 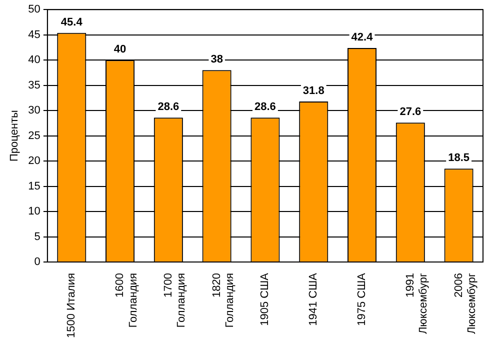 I want to click on x-tick-label: 1500 Италия, so click(x=72, y=305).